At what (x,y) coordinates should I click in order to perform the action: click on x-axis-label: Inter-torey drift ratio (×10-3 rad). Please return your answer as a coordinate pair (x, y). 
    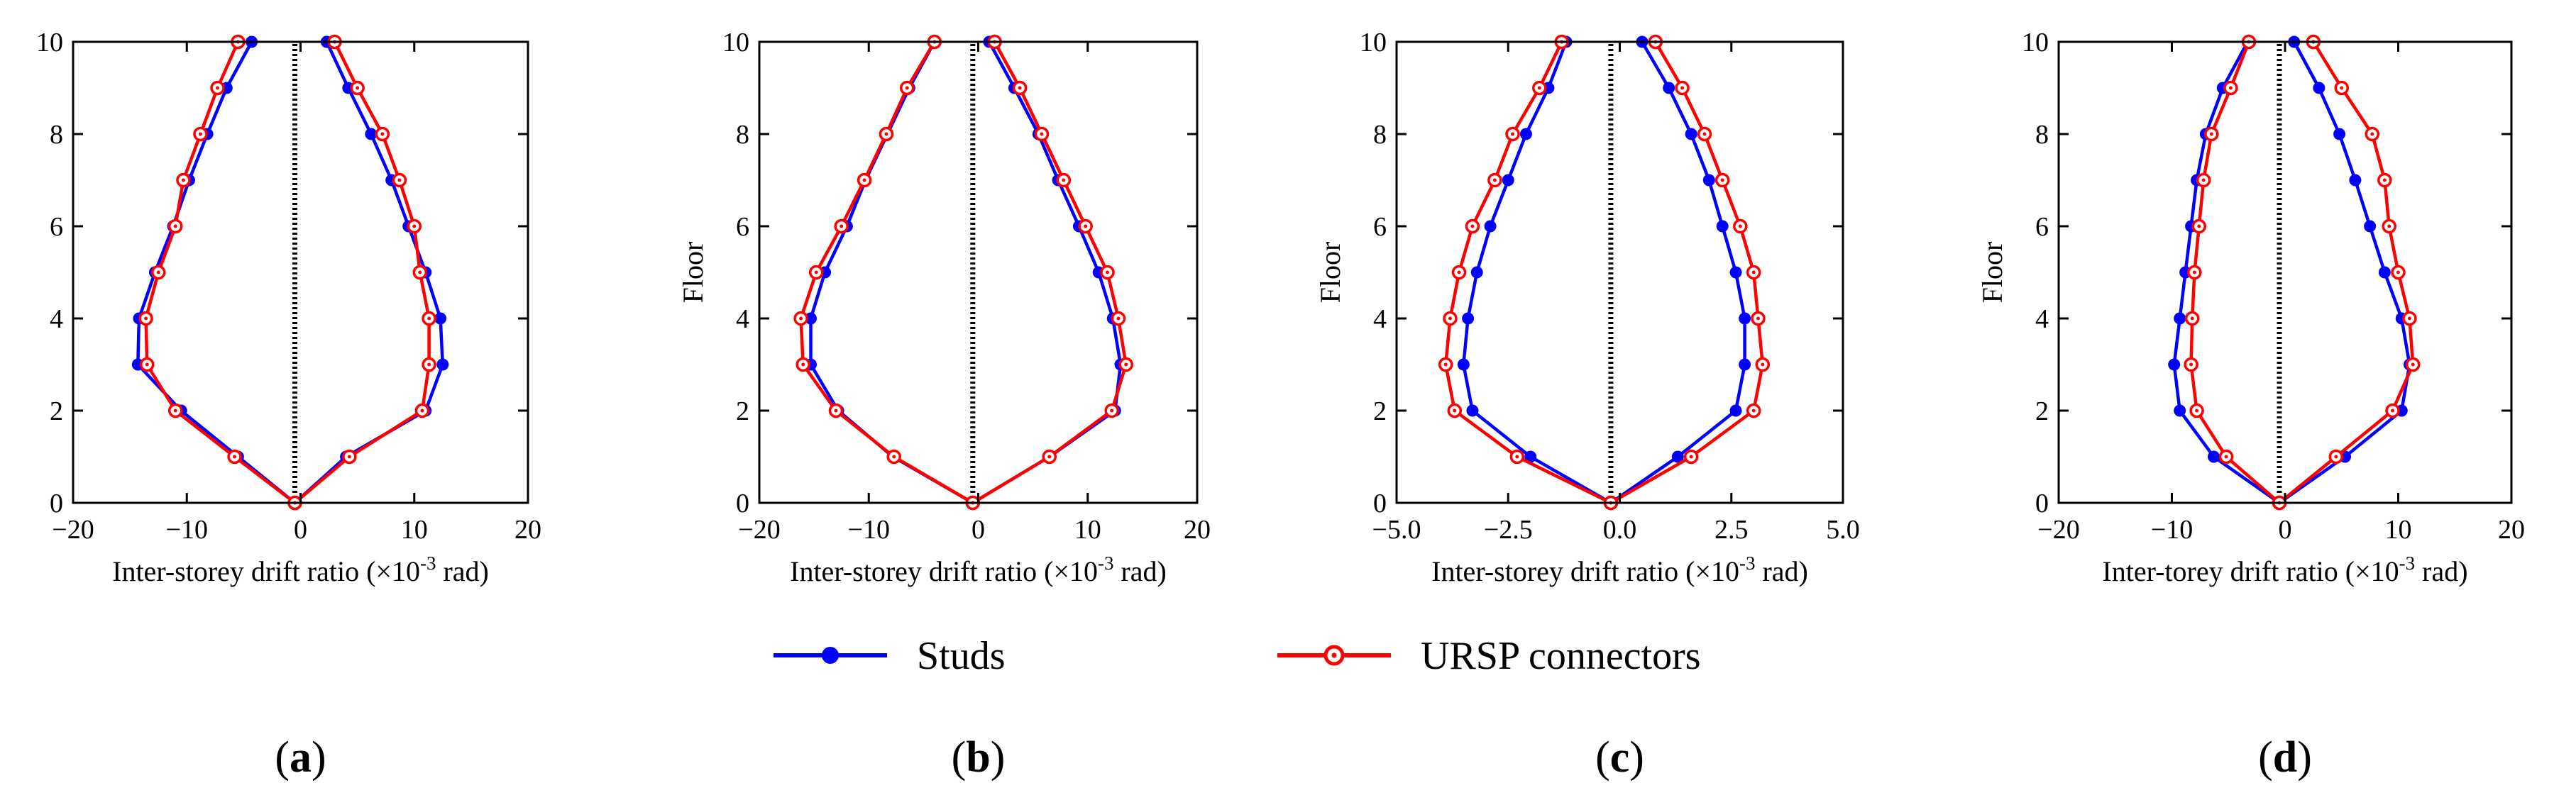
    Looking at the image, I should click on (2284, 569).